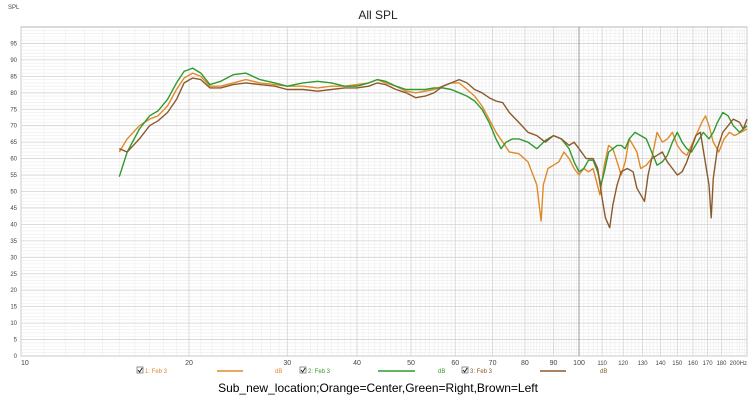 Image resolution: width=756 pixels, height=400 pixels. I want to click on y-tick-label: 65, so click(13, 143).